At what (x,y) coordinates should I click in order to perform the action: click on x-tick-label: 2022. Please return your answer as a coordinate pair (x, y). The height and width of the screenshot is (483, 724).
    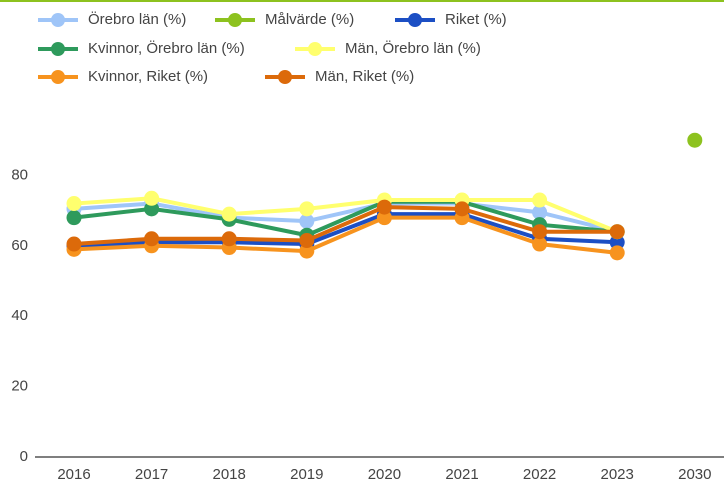
    Looking at the image, I should click on (539, 474).